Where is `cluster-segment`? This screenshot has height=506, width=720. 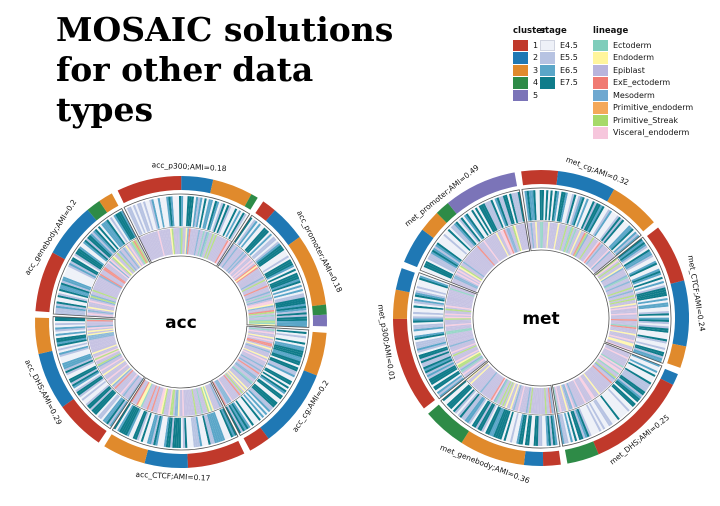 cluster-segment is located at coordinates (126, 449).